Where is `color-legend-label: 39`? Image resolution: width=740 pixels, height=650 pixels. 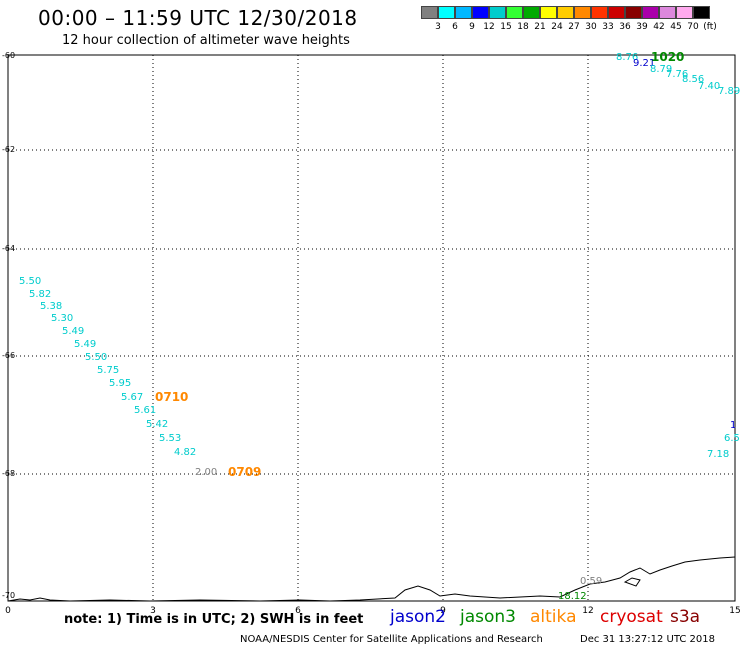
color-legend-label: 39 is located at coordinates (642, 27).